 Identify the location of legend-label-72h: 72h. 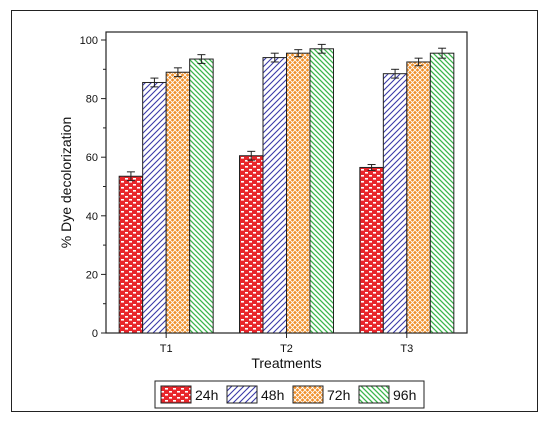
(338, 395).